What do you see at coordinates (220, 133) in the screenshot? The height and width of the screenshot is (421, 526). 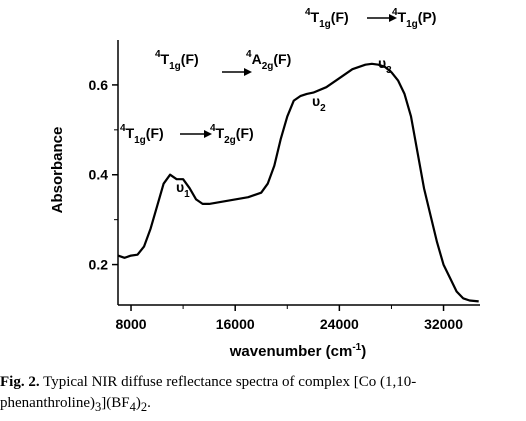 I see `anno1-target-term: T` at bounding box center [220, 133].